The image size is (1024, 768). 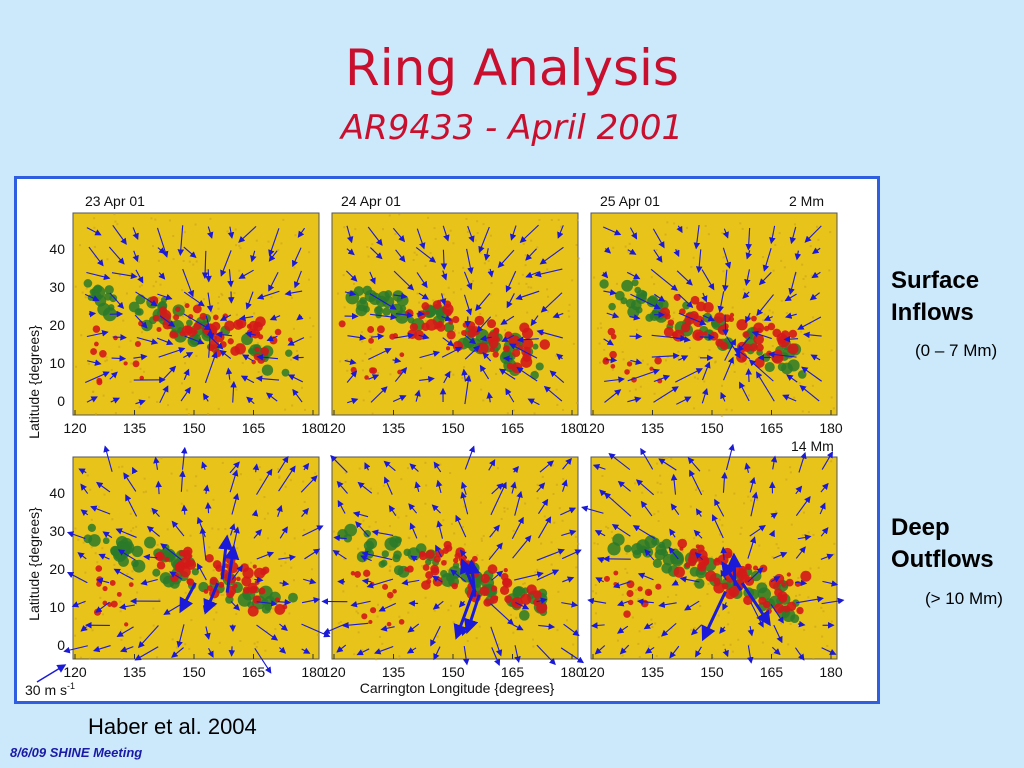 What do you see at coordinates (50, 689) in the screenshot?
I see `scale-label: 30 m s-1` at bounding box center [50, 689].